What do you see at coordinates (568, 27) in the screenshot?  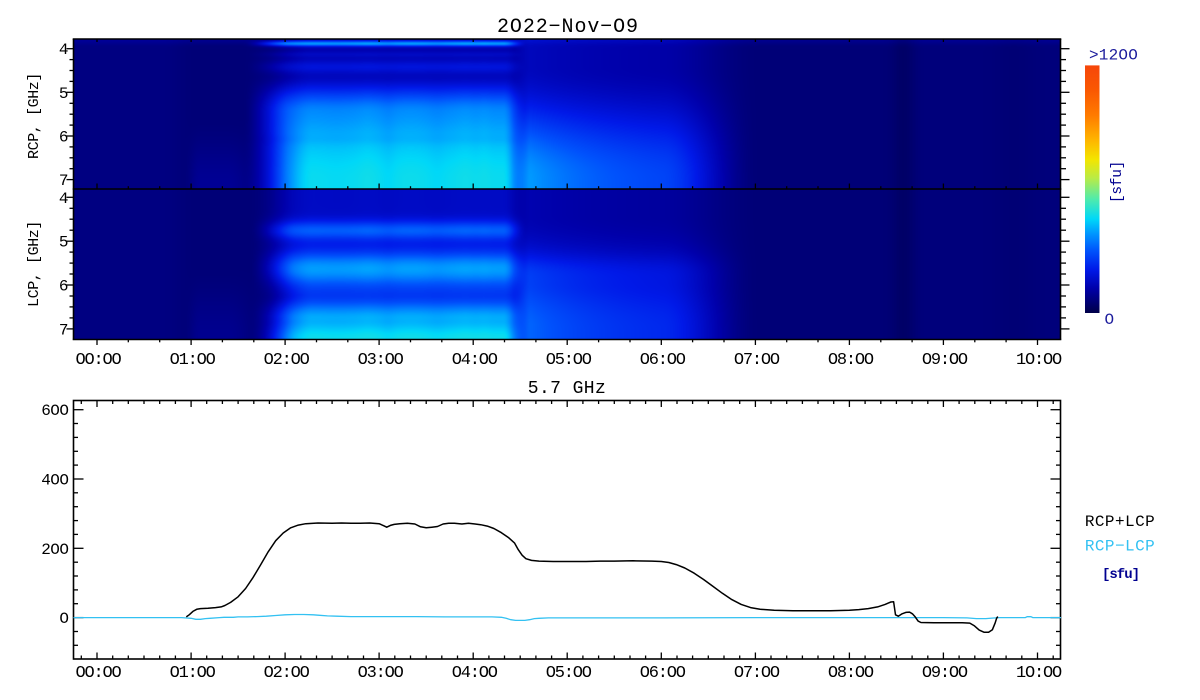 I see `svg-text: 2O22−Nov−O9` at bounding box center [568, 27].